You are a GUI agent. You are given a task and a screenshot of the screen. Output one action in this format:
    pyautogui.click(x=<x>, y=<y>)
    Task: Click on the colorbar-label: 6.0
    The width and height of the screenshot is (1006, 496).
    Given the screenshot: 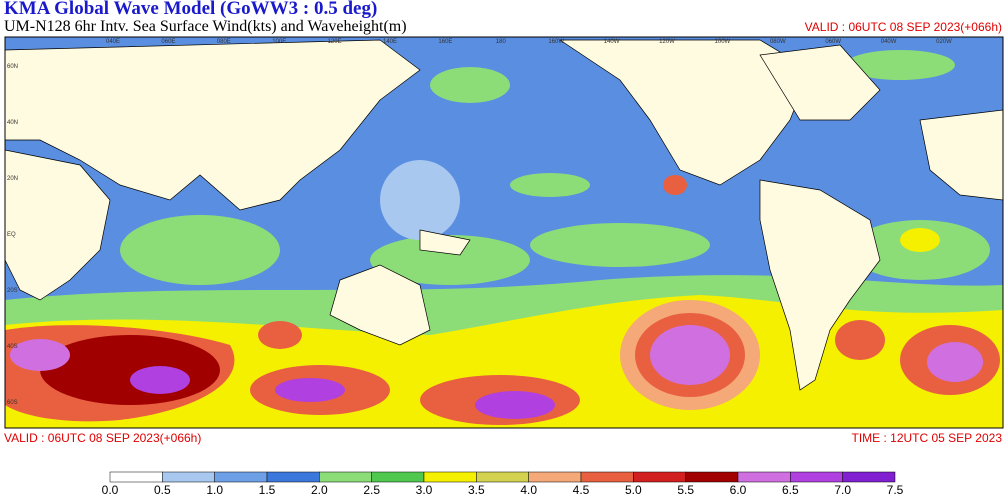 What is the action you would take?
    pyautogui.click(x=738, y=489)
    